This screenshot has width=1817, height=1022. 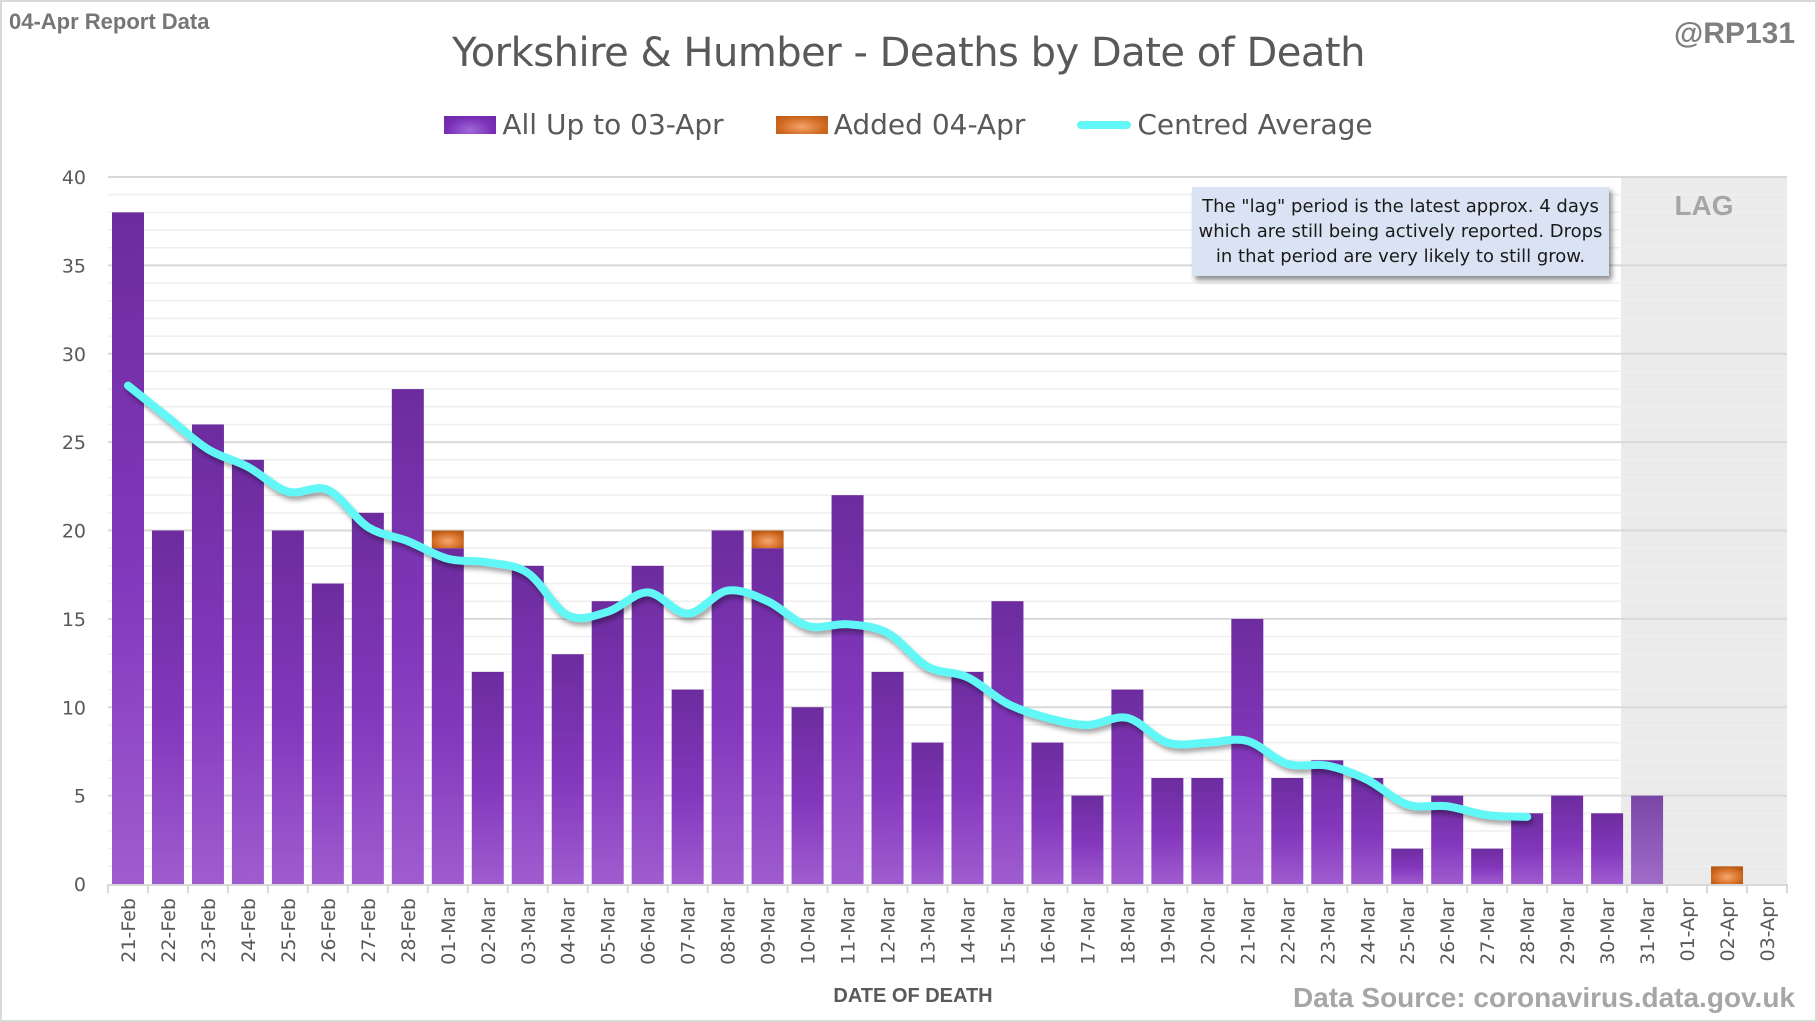 What do you see at coordinates (1608, 931) in the screenshot?
I see `x-tick-label: 30-Mar` at bounding box center [1608, 931].